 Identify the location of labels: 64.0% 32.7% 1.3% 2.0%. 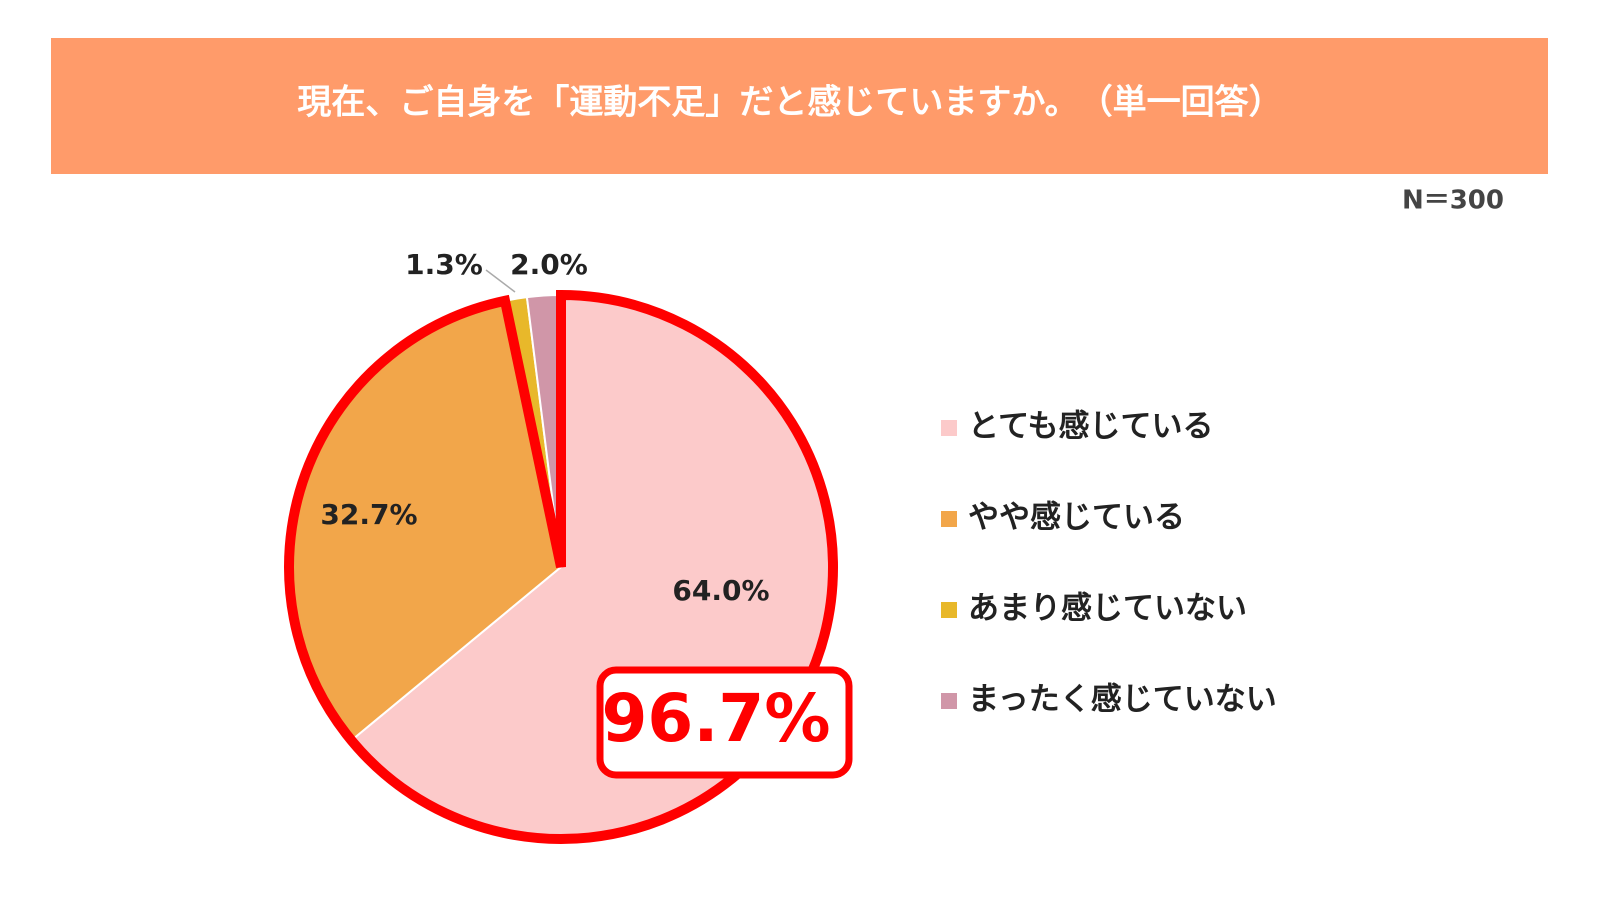
(544, 427).